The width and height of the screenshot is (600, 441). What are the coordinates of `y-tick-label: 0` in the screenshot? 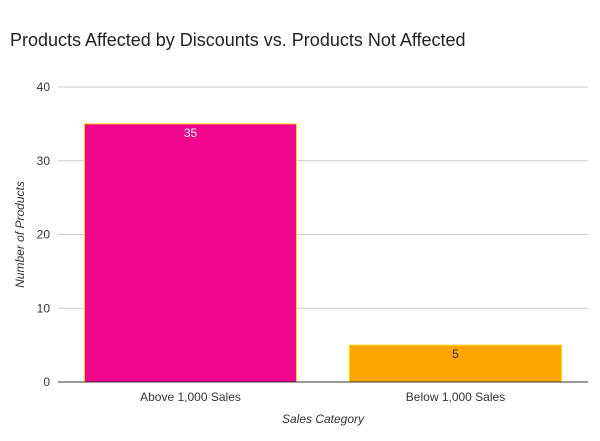 It's located at (46, 382).